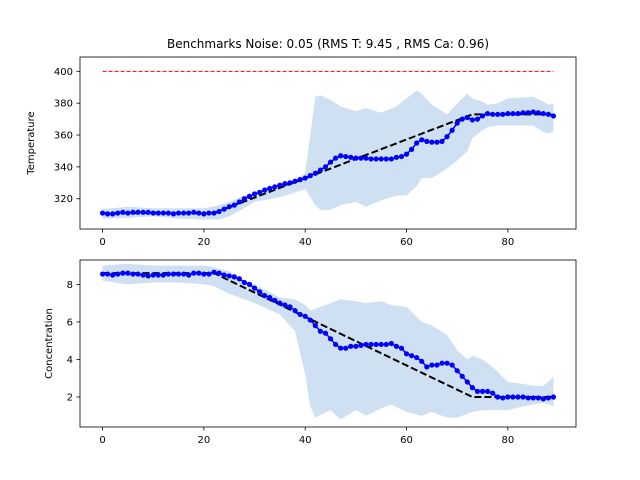  Describe the element at coordinates (102, 242) in the screenshot. I see `temperature-x-tick-label: 0` at that location.